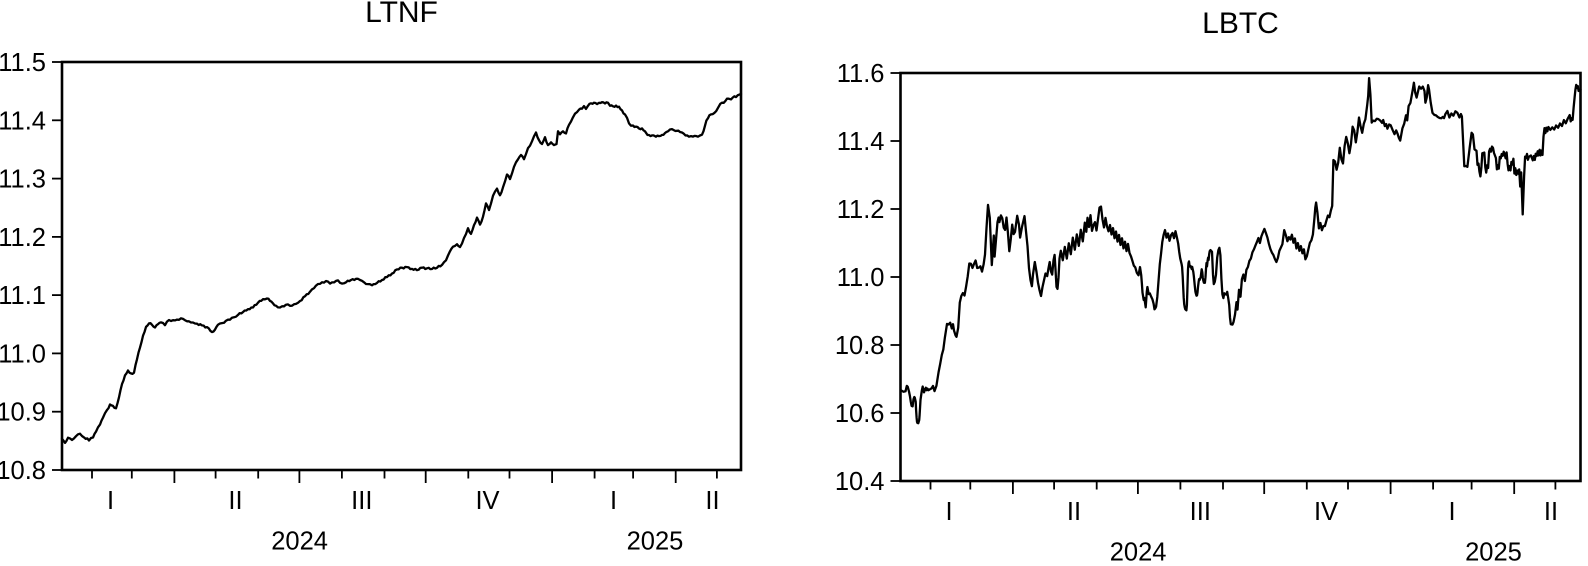 The image size is (1588, 566). Describe the element at coordinates (401, 14) in the screenshot. I see `svg-text: LTNF` at that location.